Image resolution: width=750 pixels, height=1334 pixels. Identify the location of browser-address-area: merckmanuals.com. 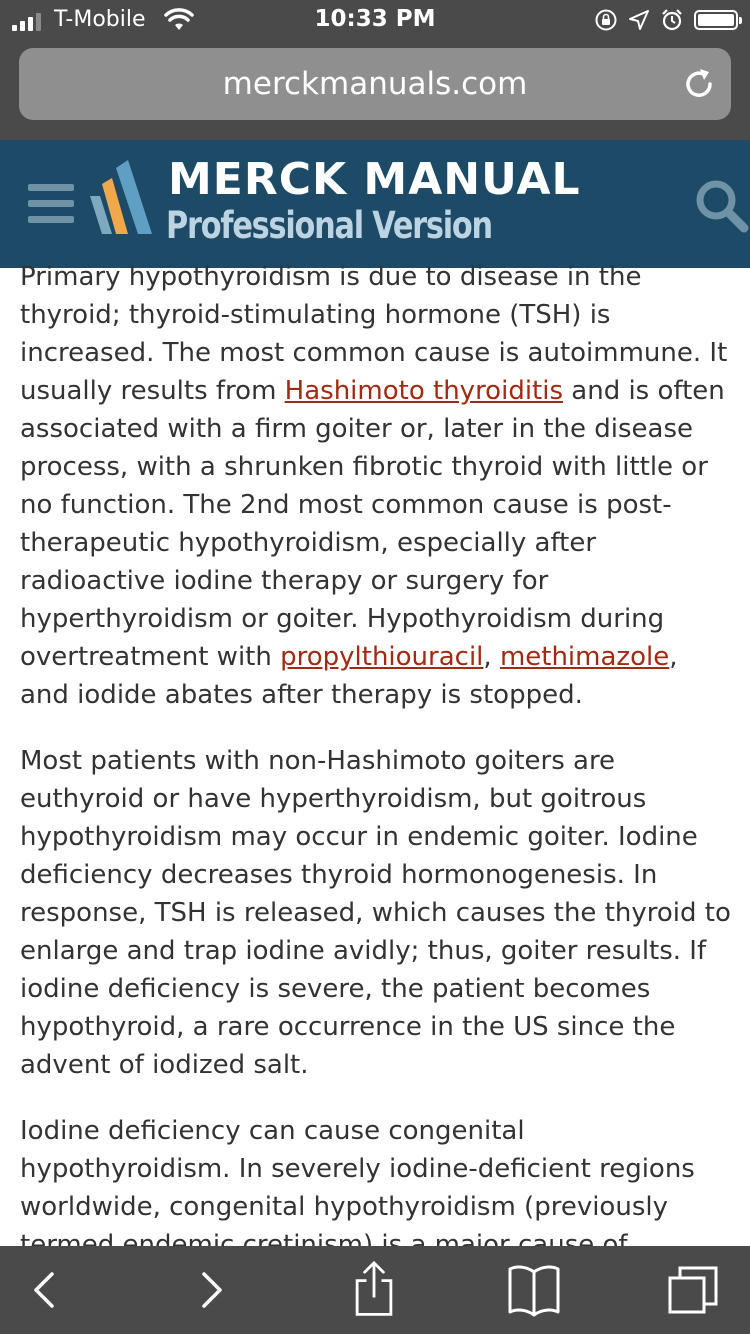
(375, 90).